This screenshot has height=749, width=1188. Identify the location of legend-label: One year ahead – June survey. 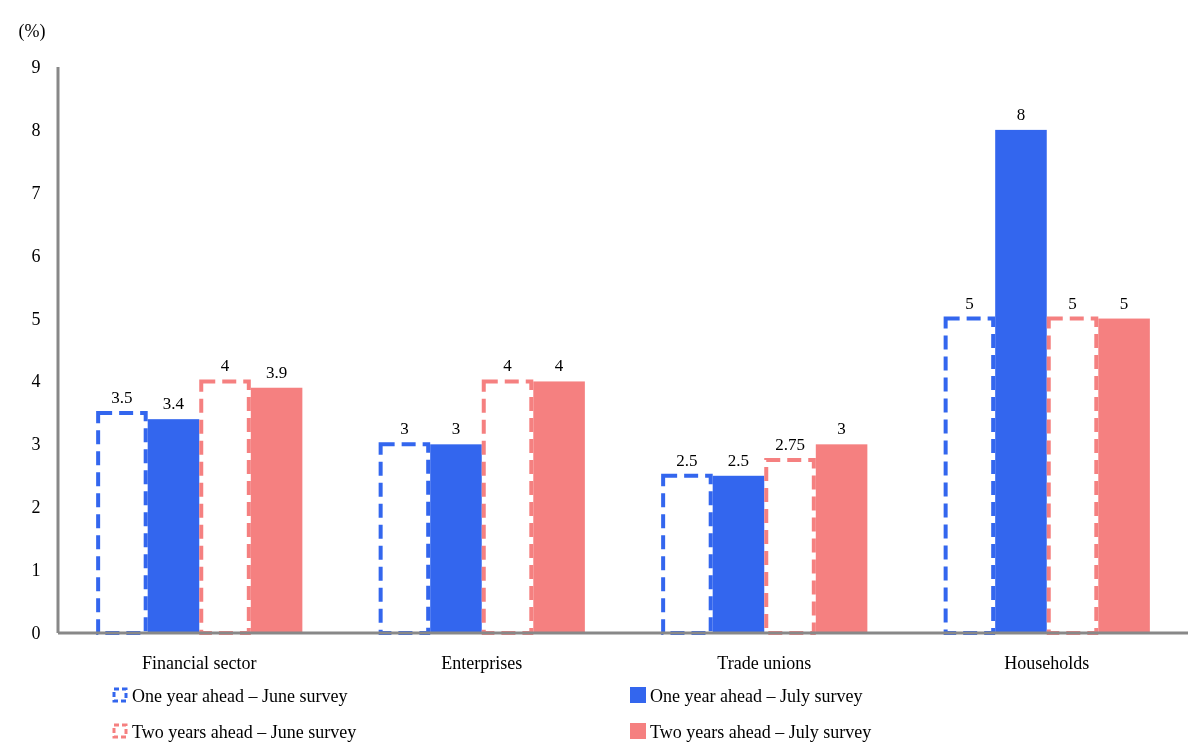
(240, 696).